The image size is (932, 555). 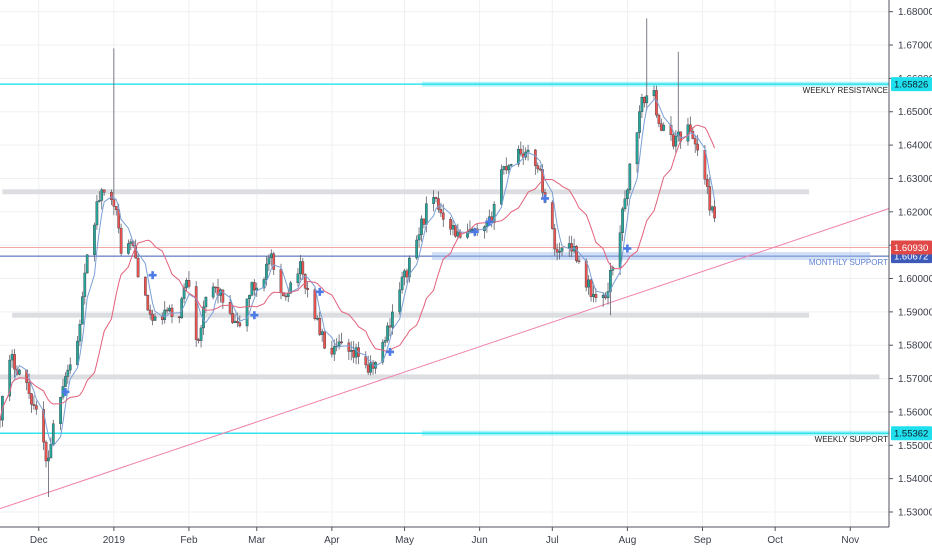 I want to click on price-tick-label: 1.54000, so click(x=915, y=479).